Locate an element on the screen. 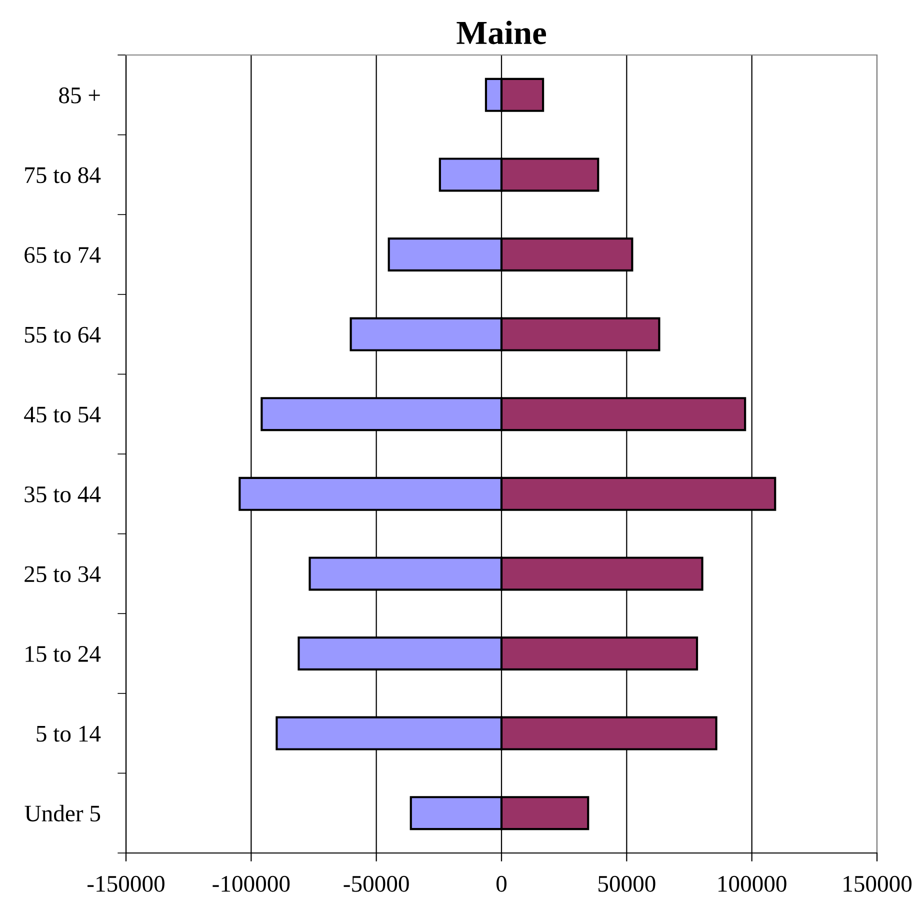  x-tick-label: -100000 is located at coordinates (251, 884).